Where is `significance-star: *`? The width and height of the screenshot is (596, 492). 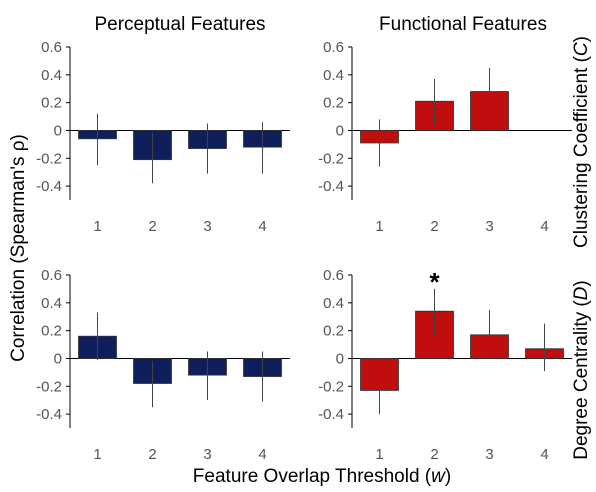
significance-star: * is located at coordinates (434, 282).